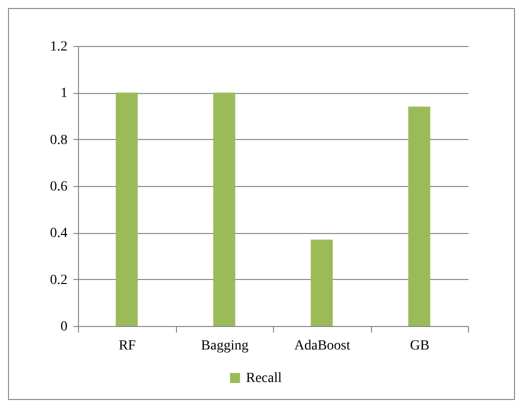 The height and width of the screenshot is (409, 525). I want to click on x-tick-label: GB, so click(420, 346).